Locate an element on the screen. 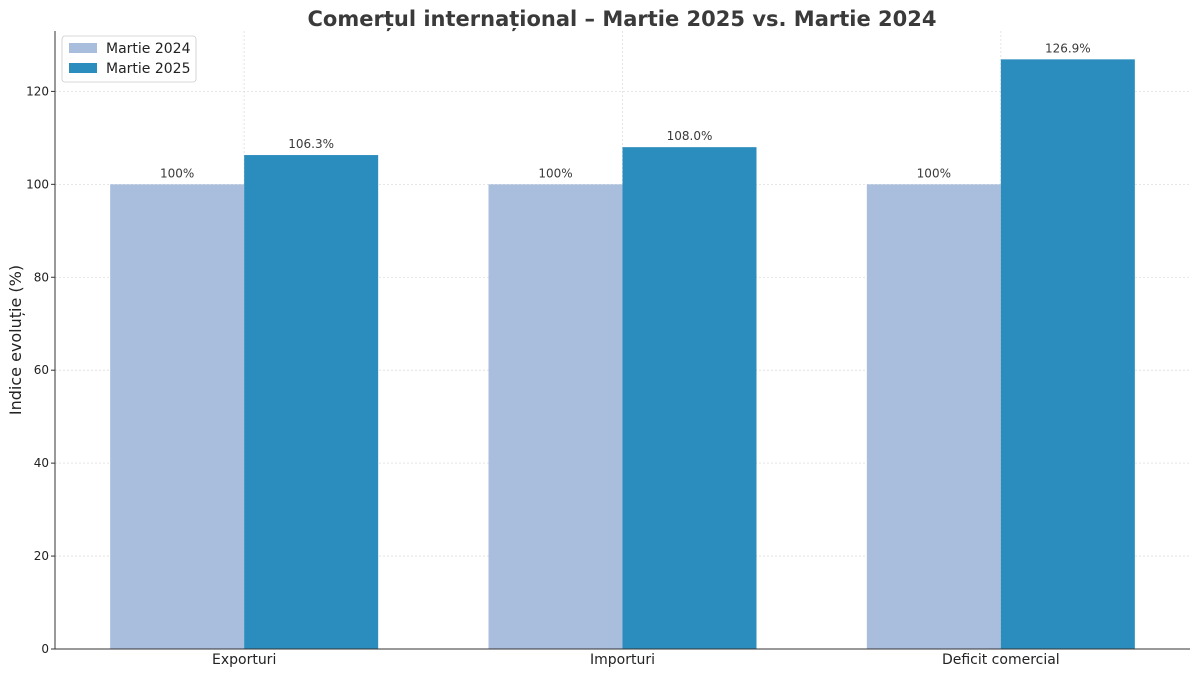  legend-label: Martie 2025 is located at coordinates (148, 69).